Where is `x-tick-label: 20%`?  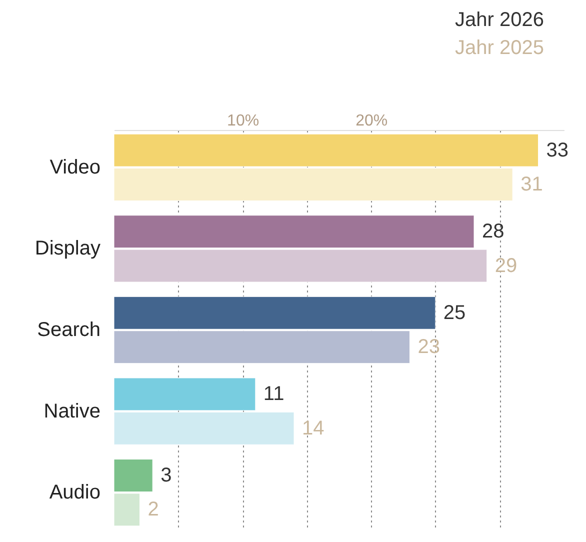 x-tick-label: 20% is located at coordinates (372, 121).